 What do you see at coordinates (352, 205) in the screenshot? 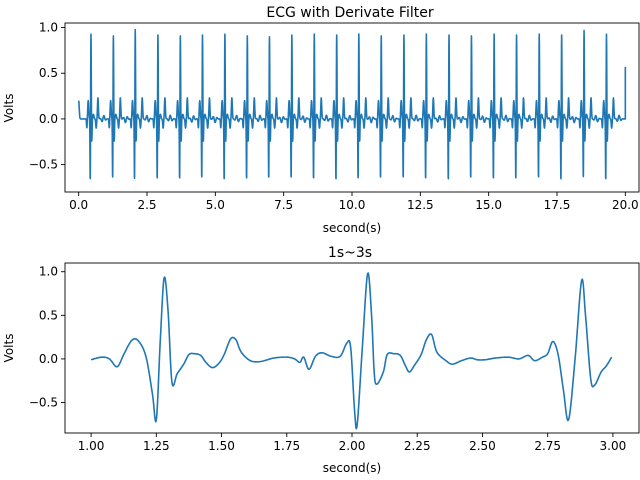
I see `x-tick-label: 10.0` at bounding box center [352, 205].